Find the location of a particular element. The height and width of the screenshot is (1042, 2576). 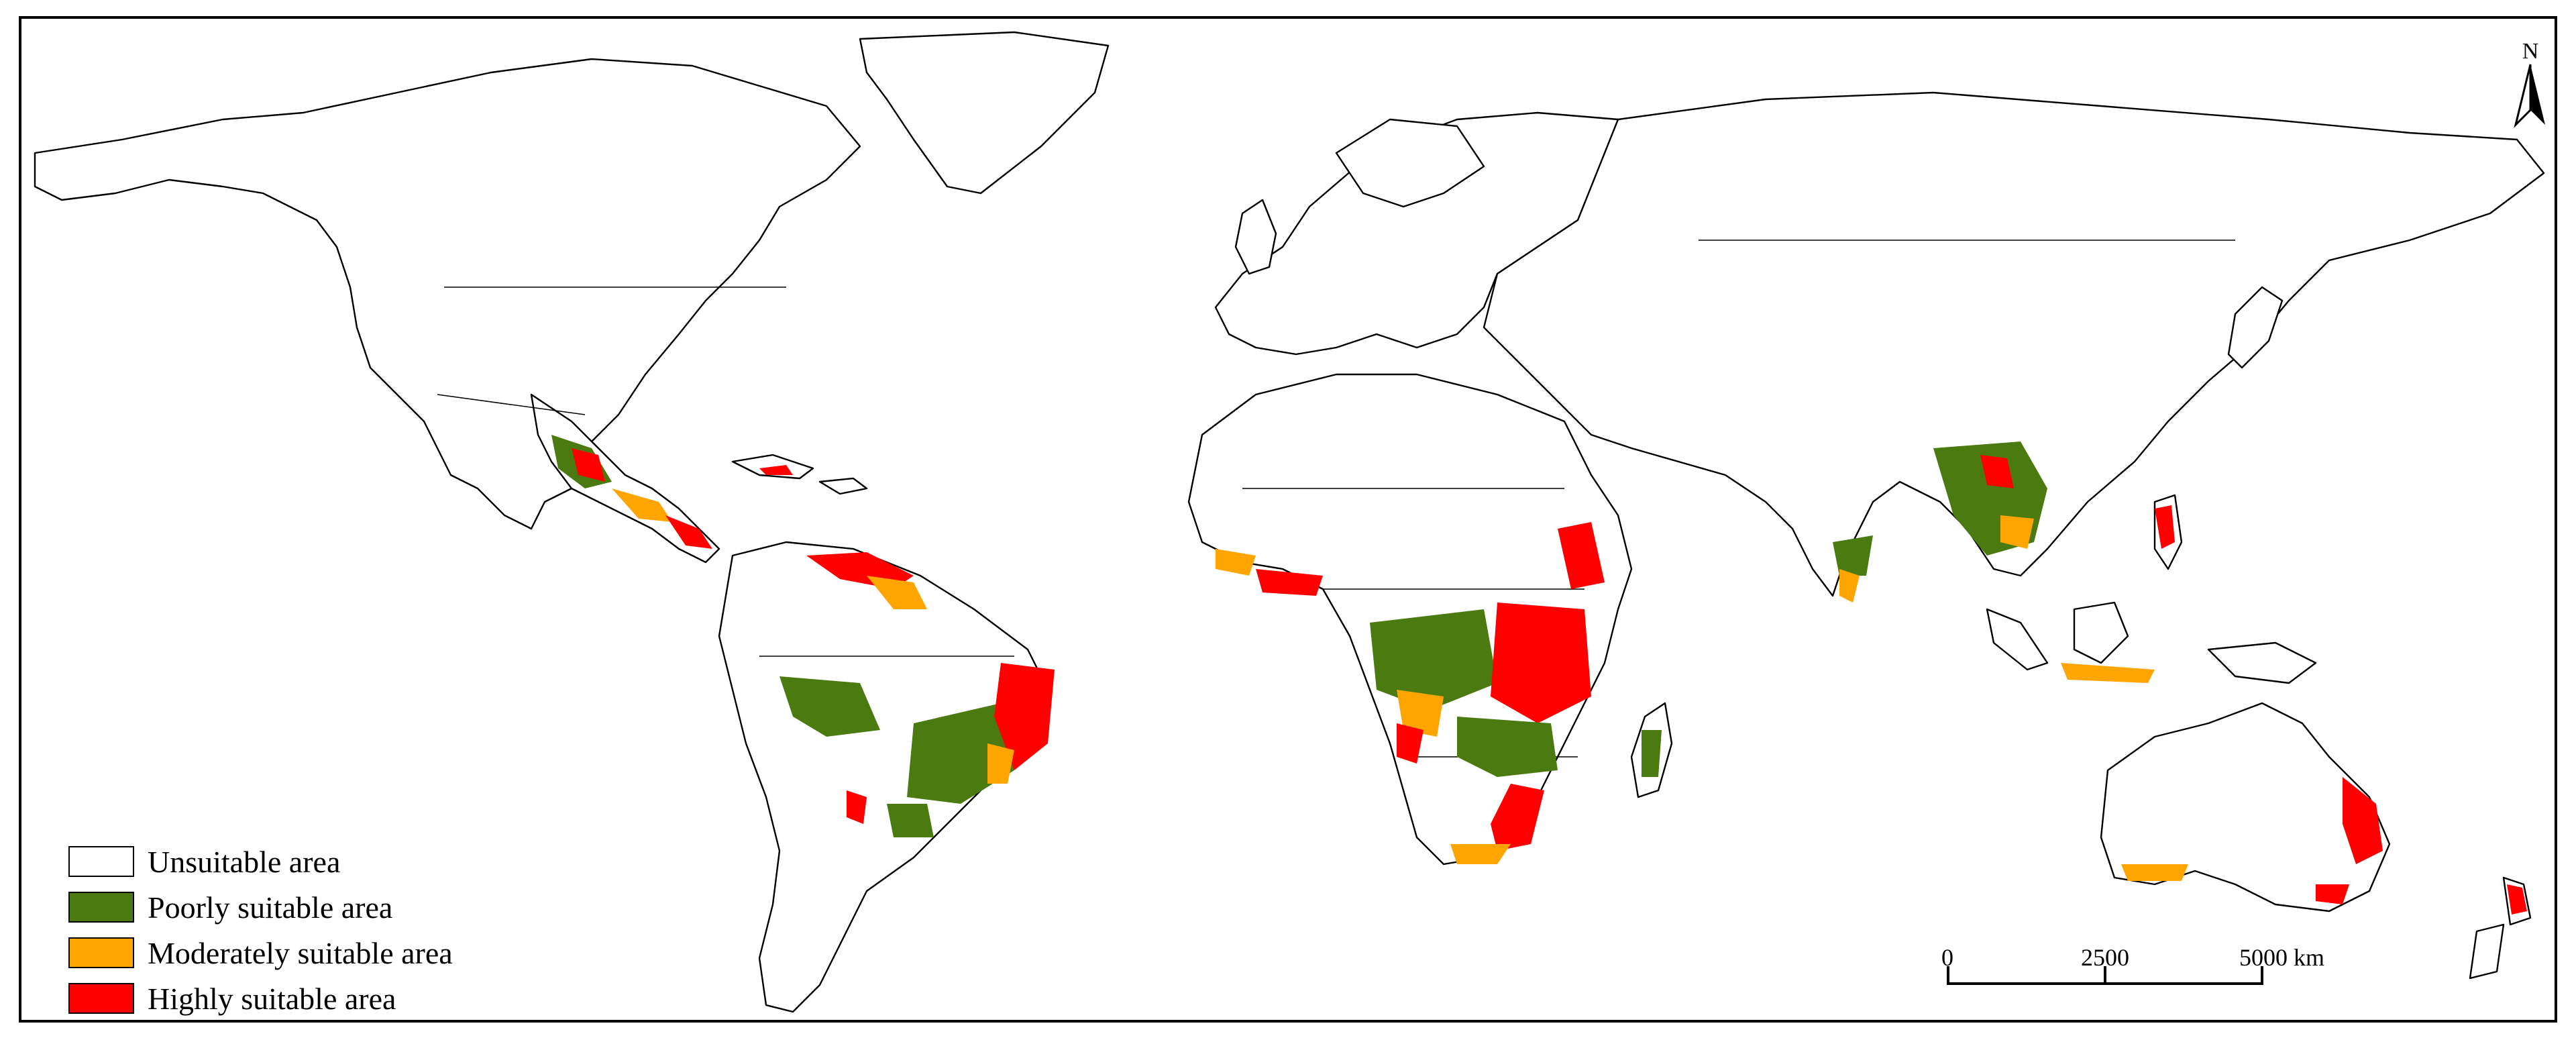

legend-item-high: Highly suitable area is located at coordinates (260, 998).